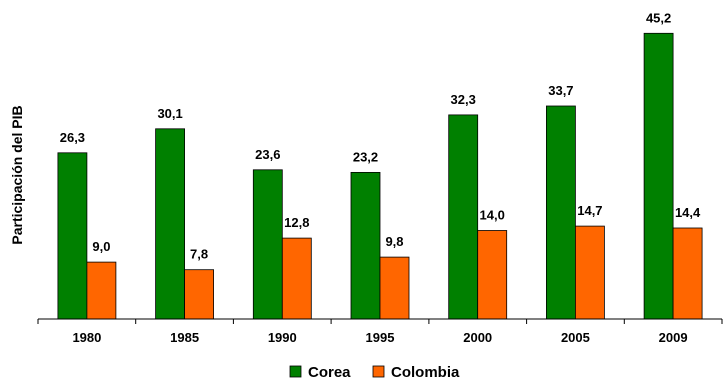 This screenshot has width=728, height=380. I want to click on bar-corea-2009, so click(658, 176).